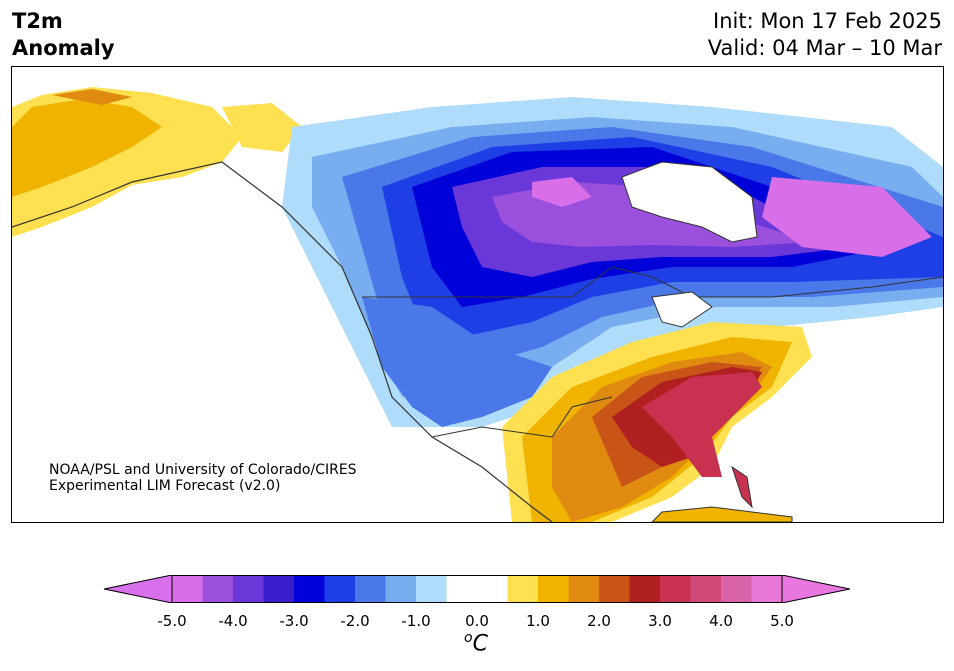  I want to click on unit-superscript: o, so click(468, 638).